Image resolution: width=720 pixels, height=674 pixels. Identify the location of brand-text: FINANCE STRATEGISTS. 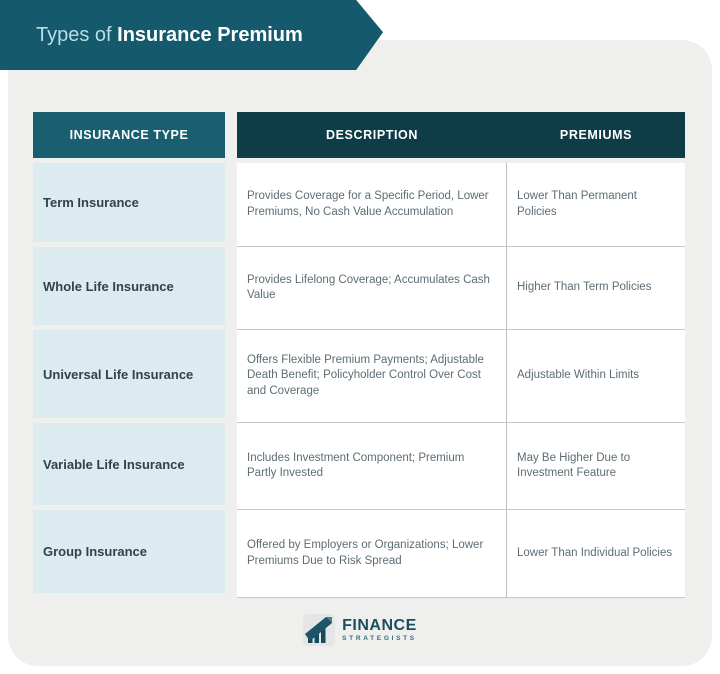
(379, 629).